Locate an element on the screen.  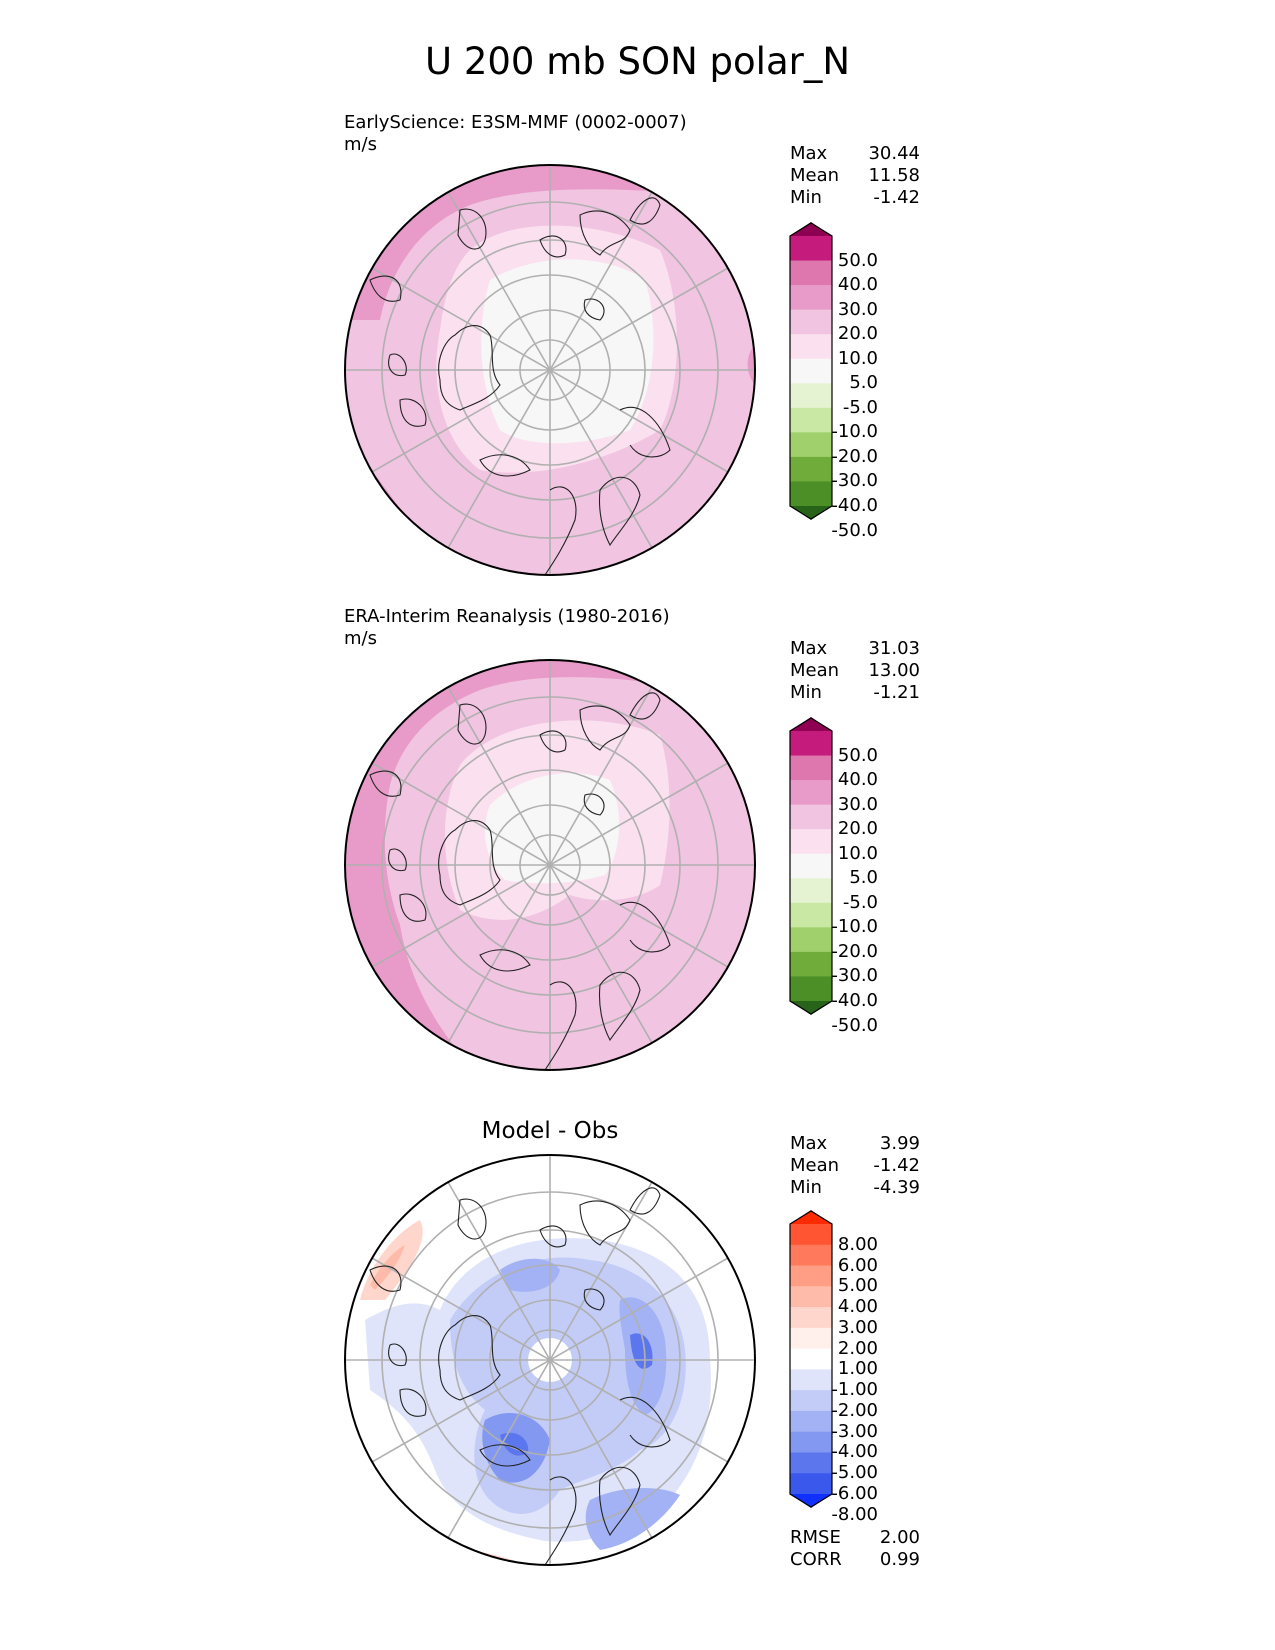
panel-test-boundary is located at coordinates (550, 370).